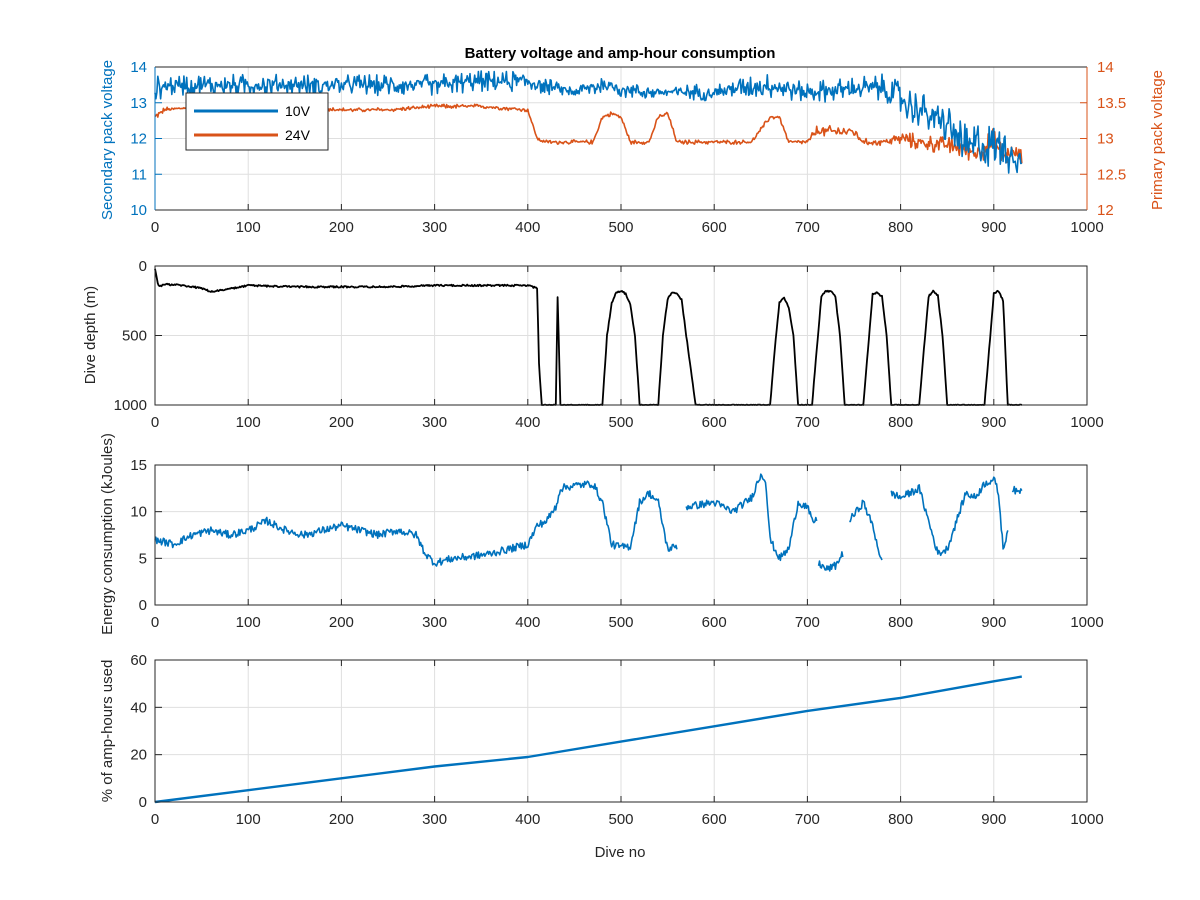 Image resolution: width=1200 pixels, height=900 pixels. What do you see at coordinates (1105, 67) in the screenshot?
I see `y-tick-label-right: 14` at bounding box center [1105, 67].